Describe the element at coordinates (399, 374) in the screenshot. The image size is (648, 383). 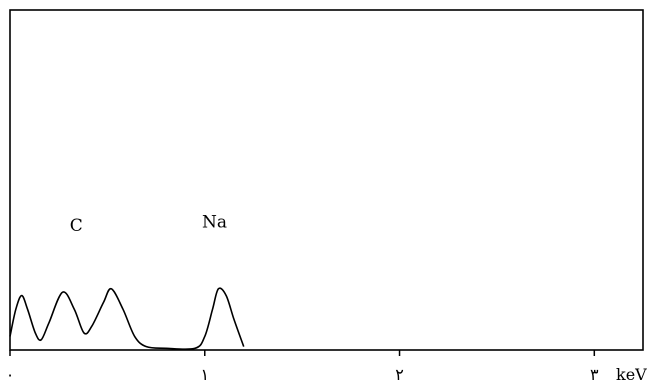
I see `x-tick-label-2: ٢` at that location.